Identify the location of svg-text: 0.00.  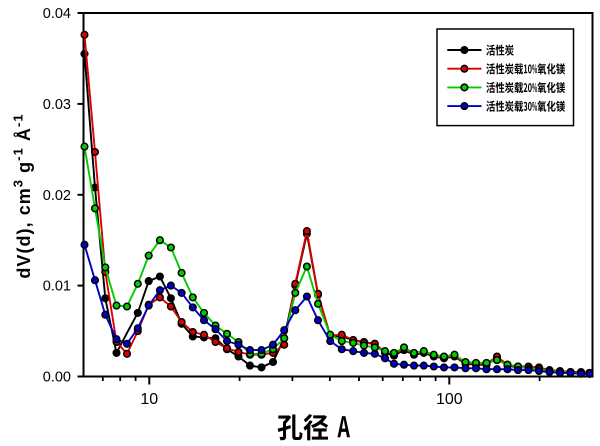
(57, 378).